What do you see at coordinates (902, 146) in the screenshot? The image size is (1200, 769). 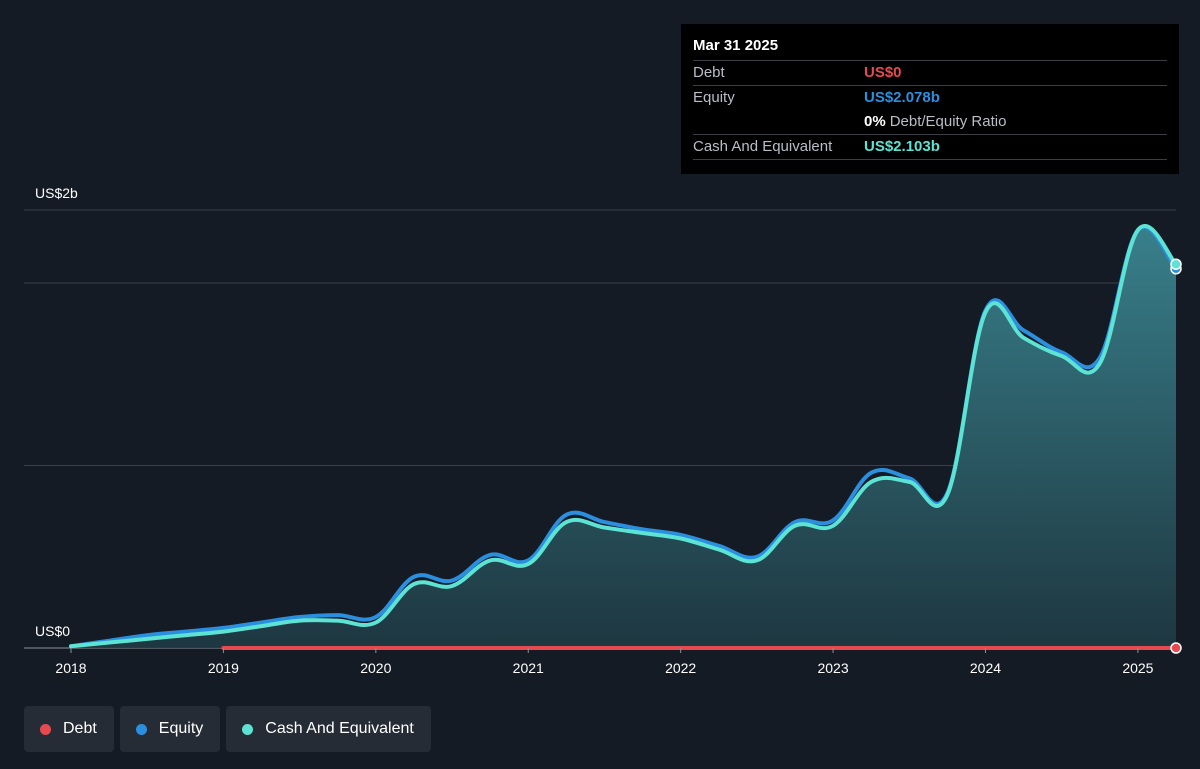 I see `tooltip-cash-value: US$2.103b` at bounding box center [902, 146].